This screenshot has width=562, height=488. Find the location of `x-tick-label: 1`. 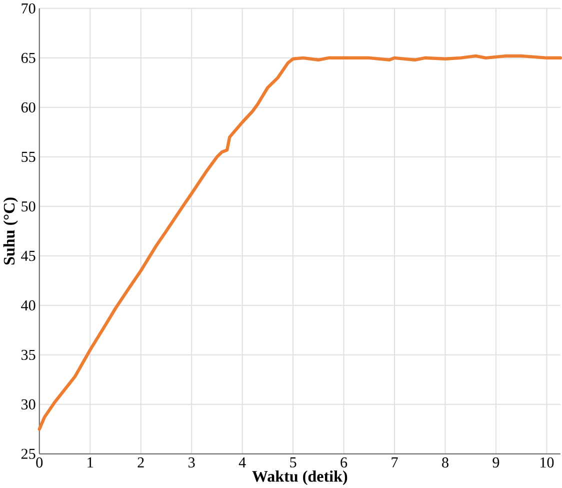

x-tick-label: 1 is located at coordinates (90, 462).